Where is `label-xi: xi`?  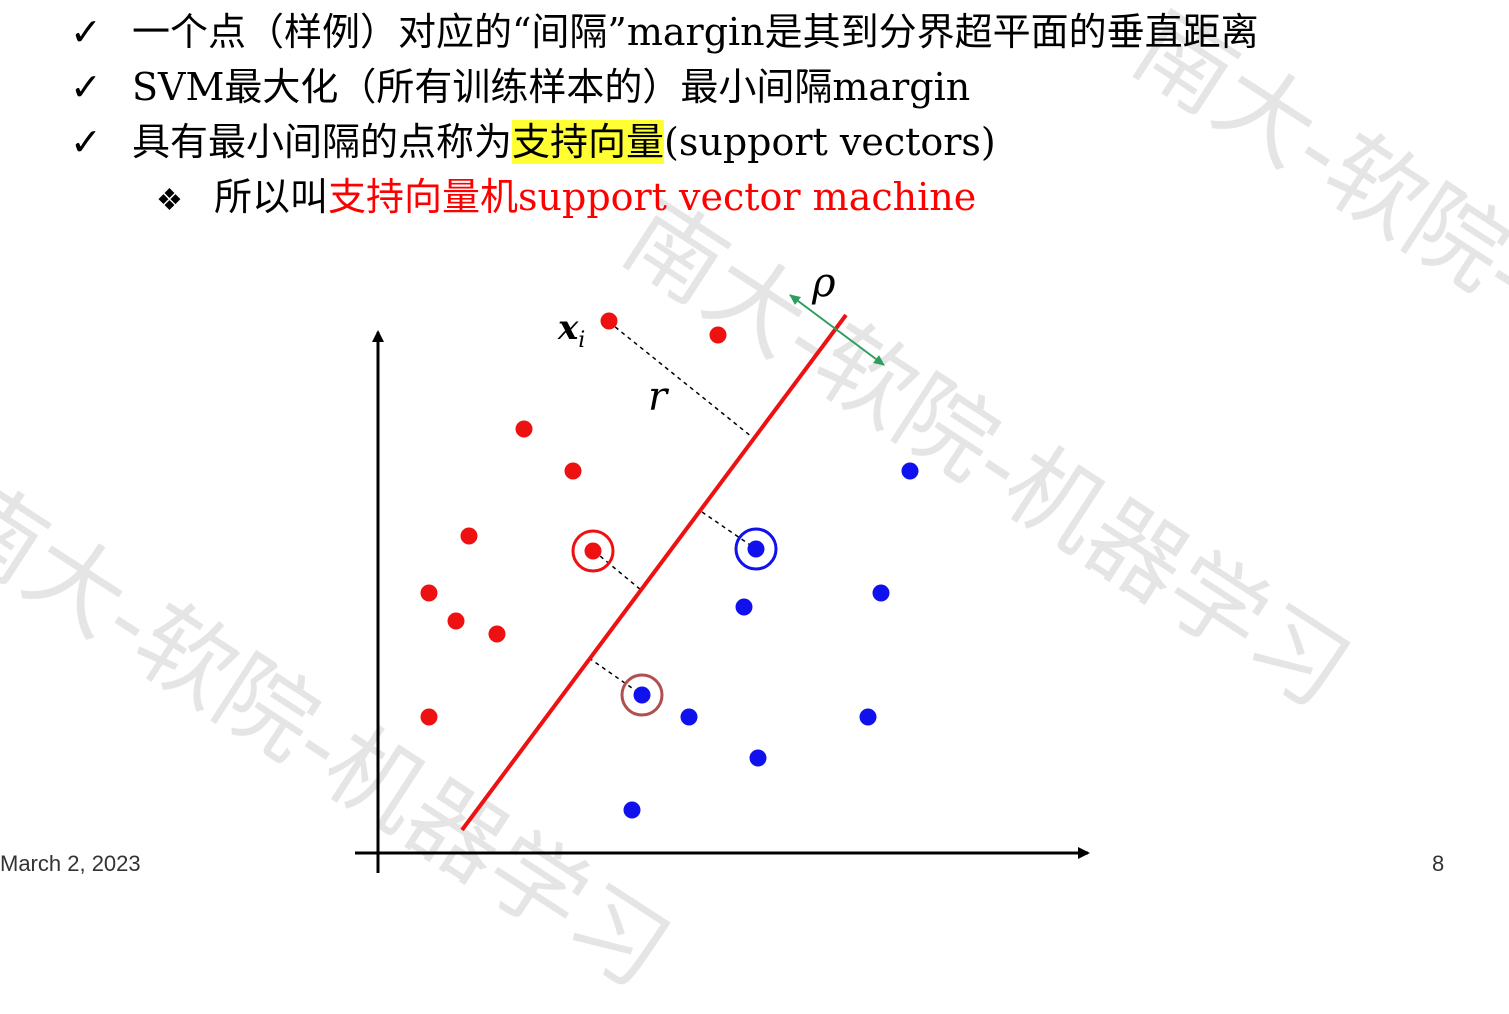 label-xi: xi is located at coordinates (571, 330).